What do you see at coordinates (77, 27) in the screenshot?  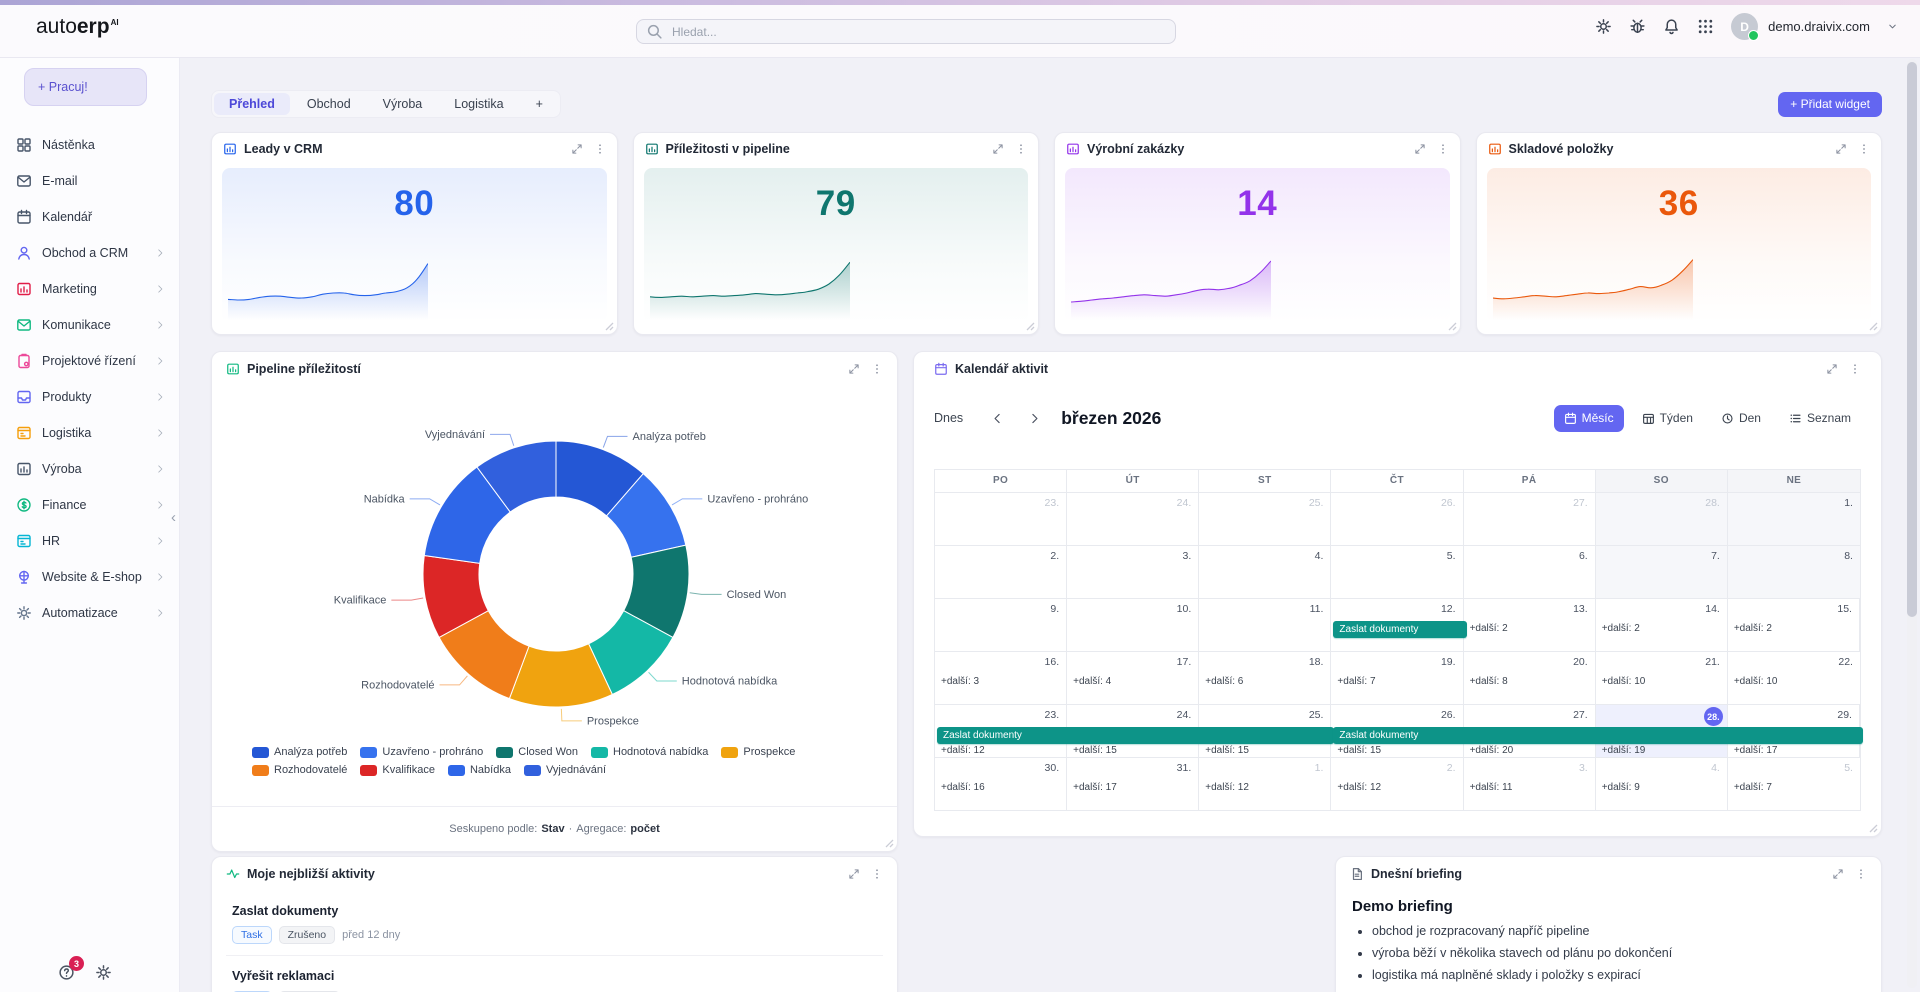 I see `app-logo: autoerpAI` at bounding box center [77, 27].